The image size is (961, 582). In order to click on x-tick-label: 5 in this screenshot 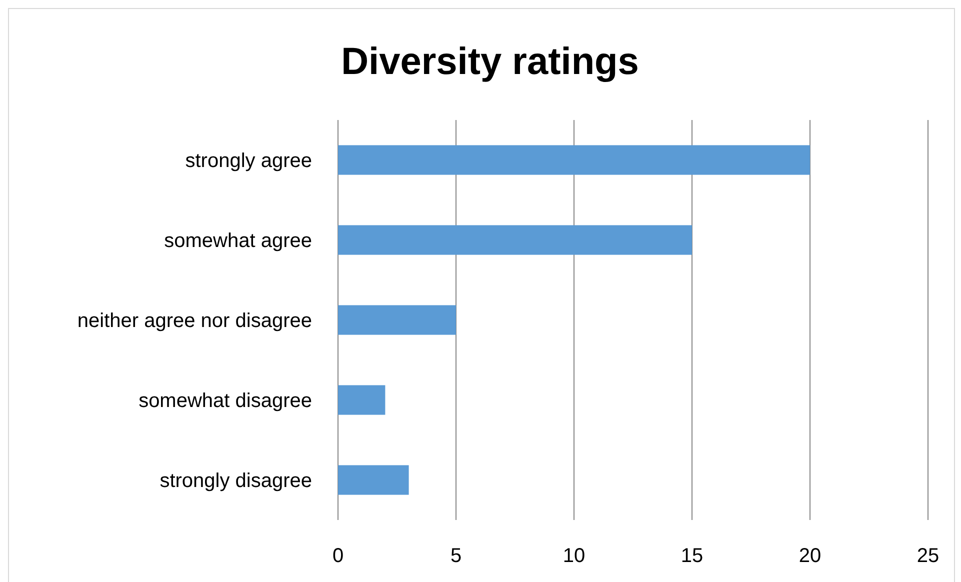, I will do `click(456, 556)`.